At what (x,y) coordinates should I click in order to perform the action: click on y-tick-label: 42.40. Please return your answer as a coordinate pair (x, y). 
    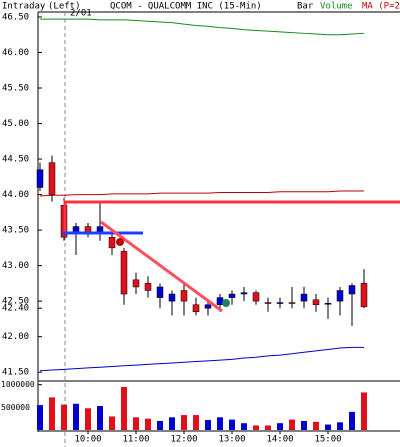
    Looking at the image, I should click on (15, 309).